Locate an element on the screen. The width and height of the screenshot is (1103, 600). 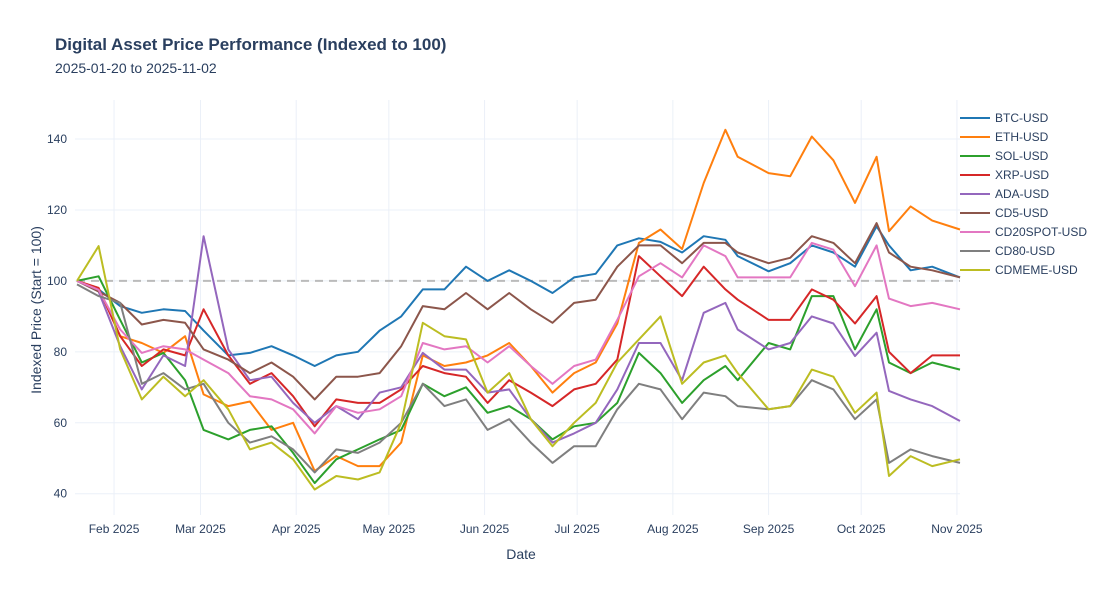
y-axis-ticks: 40 60 80 100 120 140 is located at coordinates (57, 316).